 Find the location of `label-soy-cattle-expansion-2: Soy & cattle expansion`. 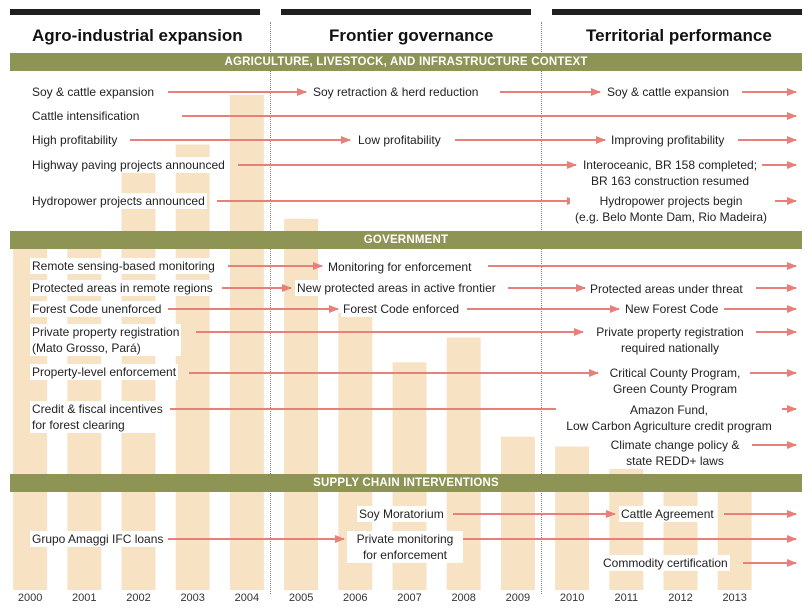

label-soy-cattle-expansion-2: Soy & cattle expansion is located at coordinates (668, 92).